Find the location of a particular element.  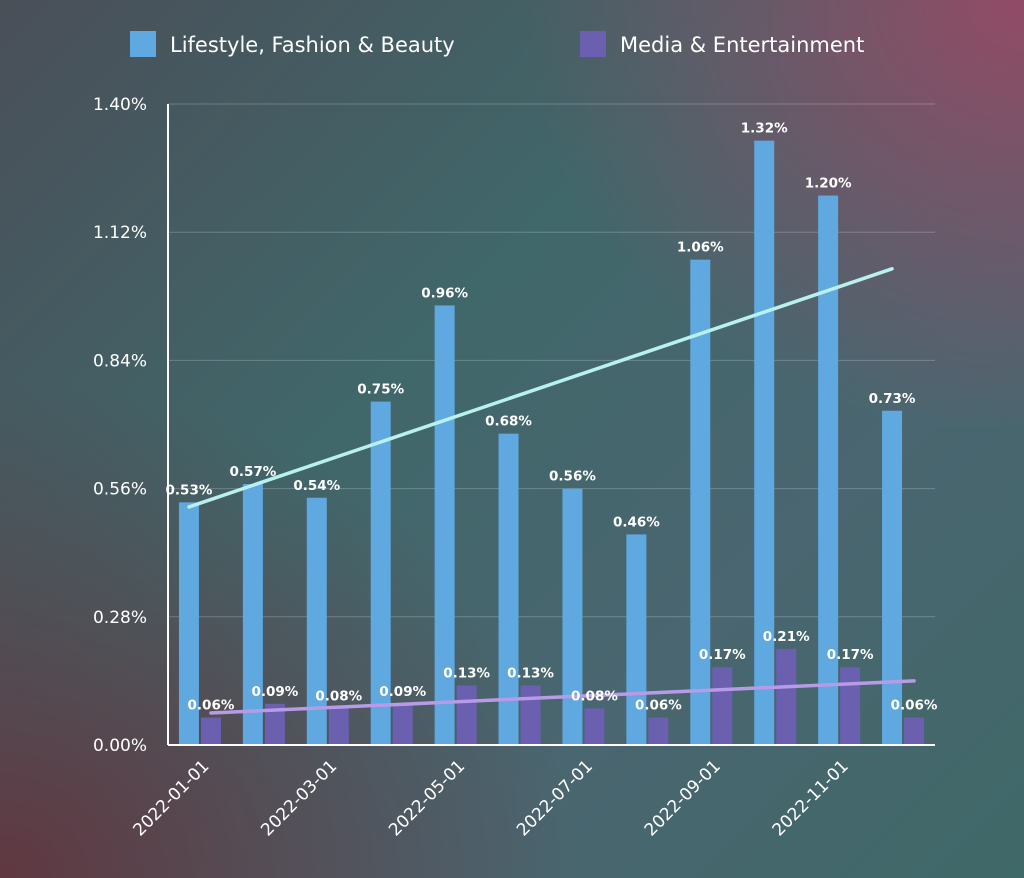

y-axis-ticks: 0.00% 0.28% 0.56% 0.84% 1.12% 1.40% is located at coordinates (120, 425).